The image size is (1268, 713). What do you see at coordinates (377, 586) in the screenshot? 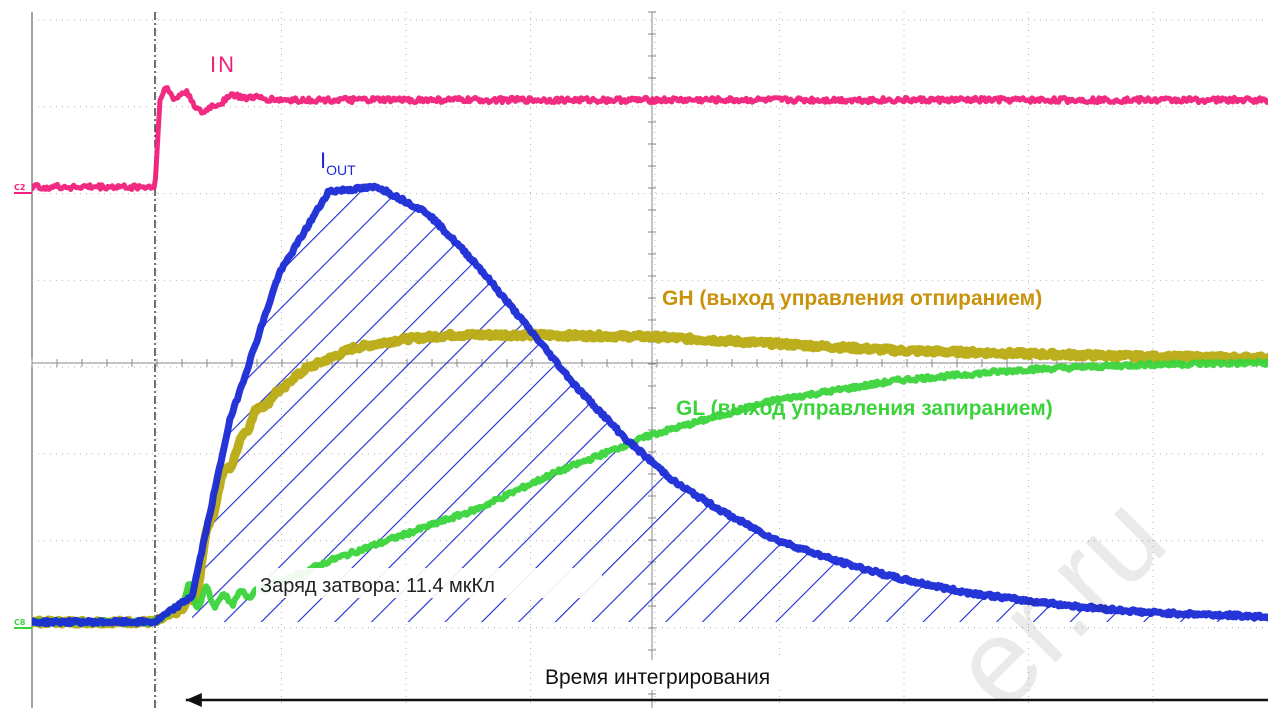
I see `gate-charge-annotation: Заряд затвора: 11.4 мкКл` at bounding box center [377, 586].